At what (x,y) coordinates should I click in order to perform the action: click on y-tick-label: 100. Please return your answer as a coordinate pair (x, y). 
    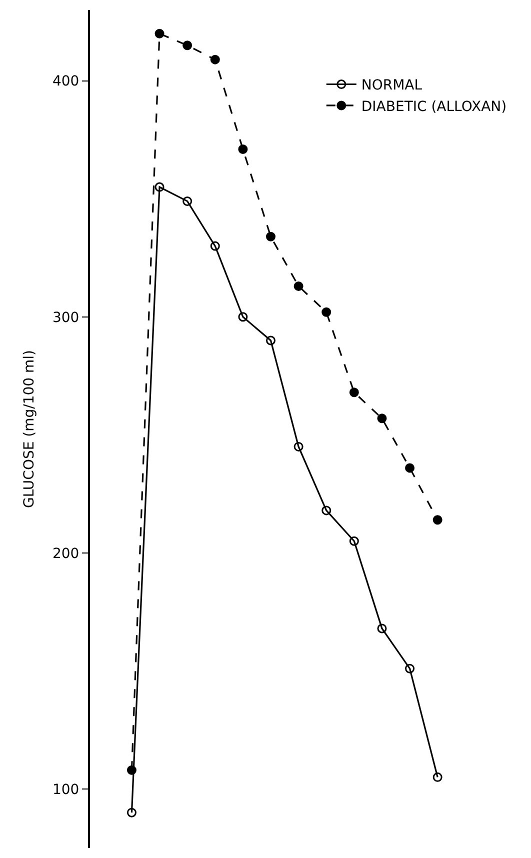
    Looking at the image, I should click on (66, 790).